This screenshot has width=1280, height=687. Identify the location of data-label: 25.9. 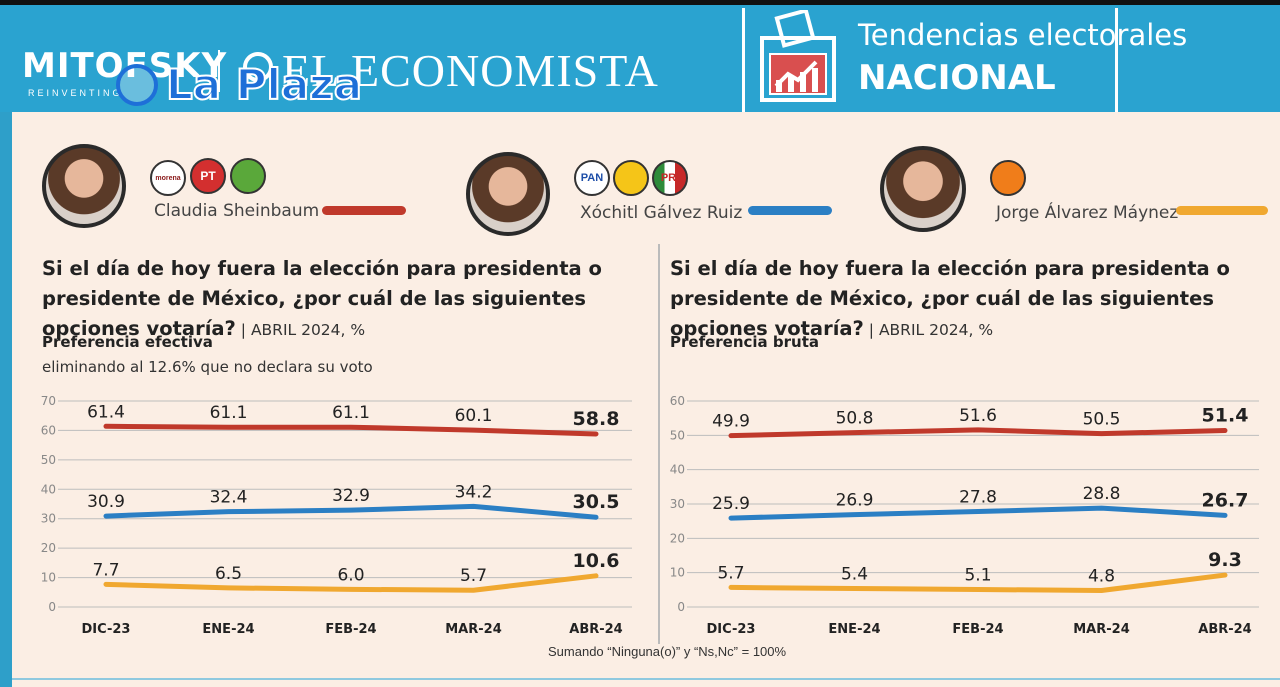
(731, 504).